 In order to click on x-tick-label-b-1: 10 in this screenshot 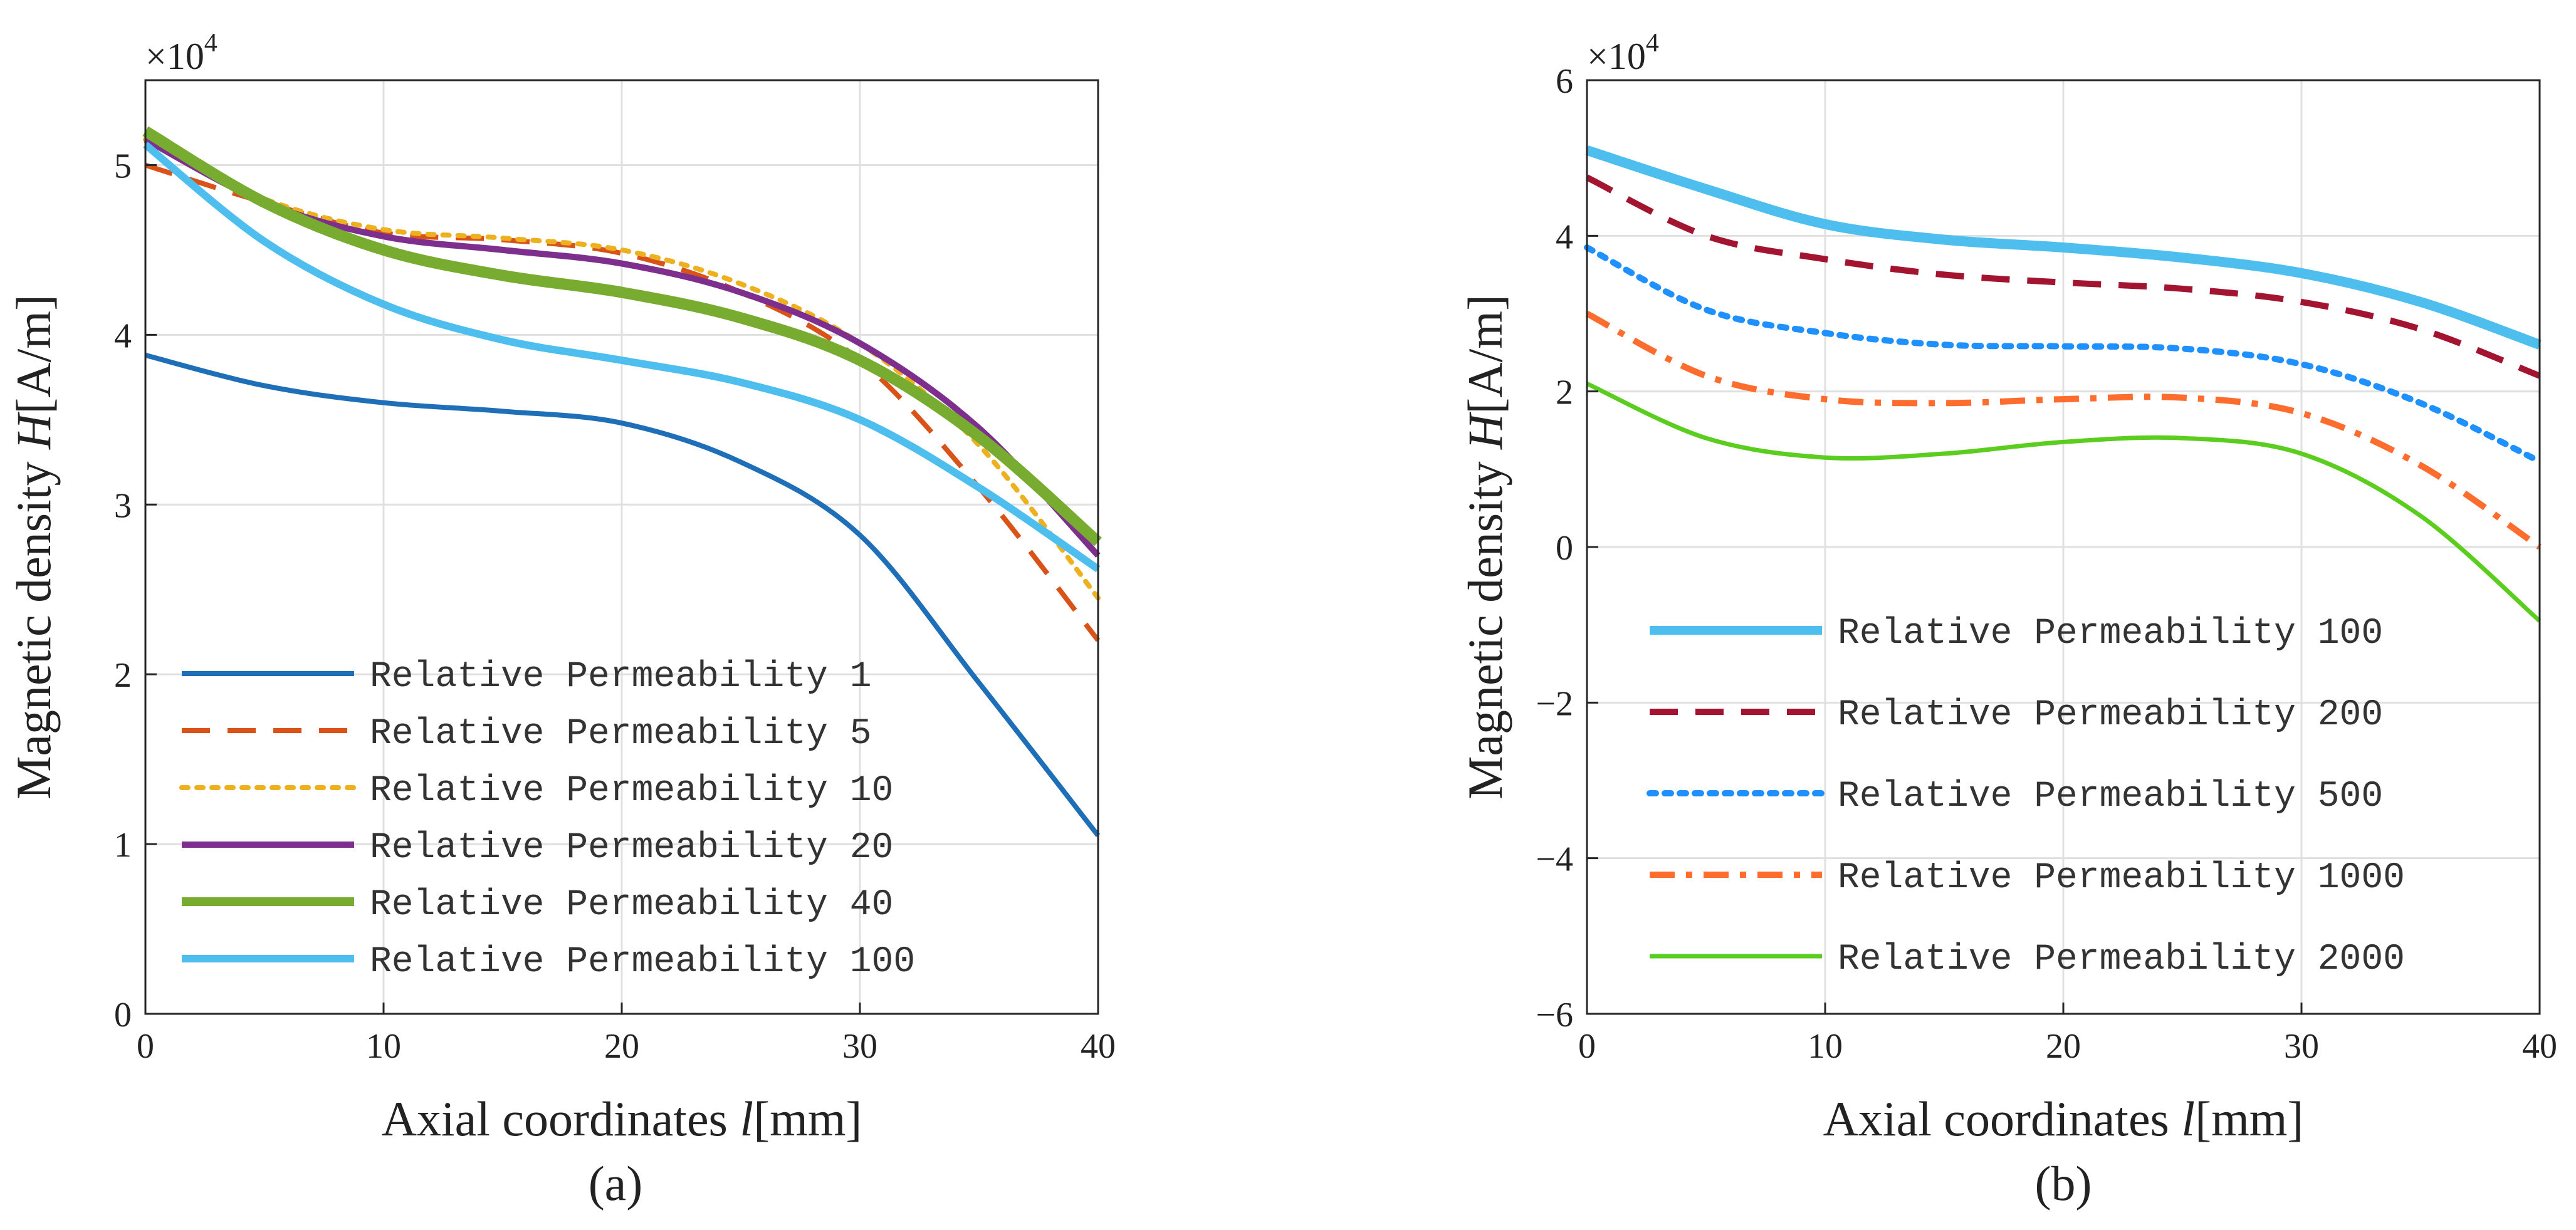, I will do `click(1825, 1046)`.